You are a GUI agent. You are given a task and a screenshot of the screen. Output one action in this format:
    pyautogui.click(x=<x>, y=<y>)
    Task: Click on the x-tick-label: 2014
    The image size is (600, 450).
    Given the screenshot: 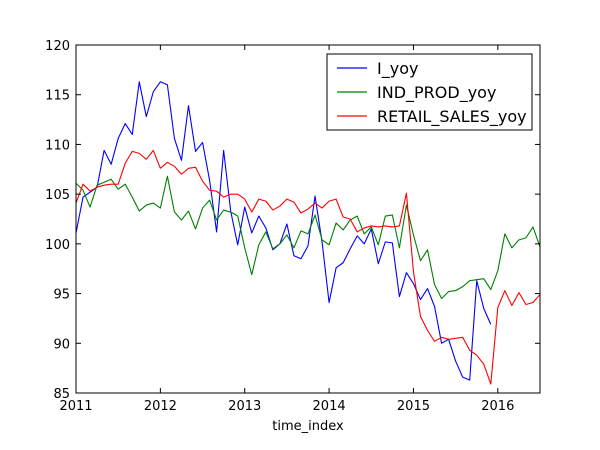 What is the action you would take?
    pyautogui.click(x=329, y=406)
    